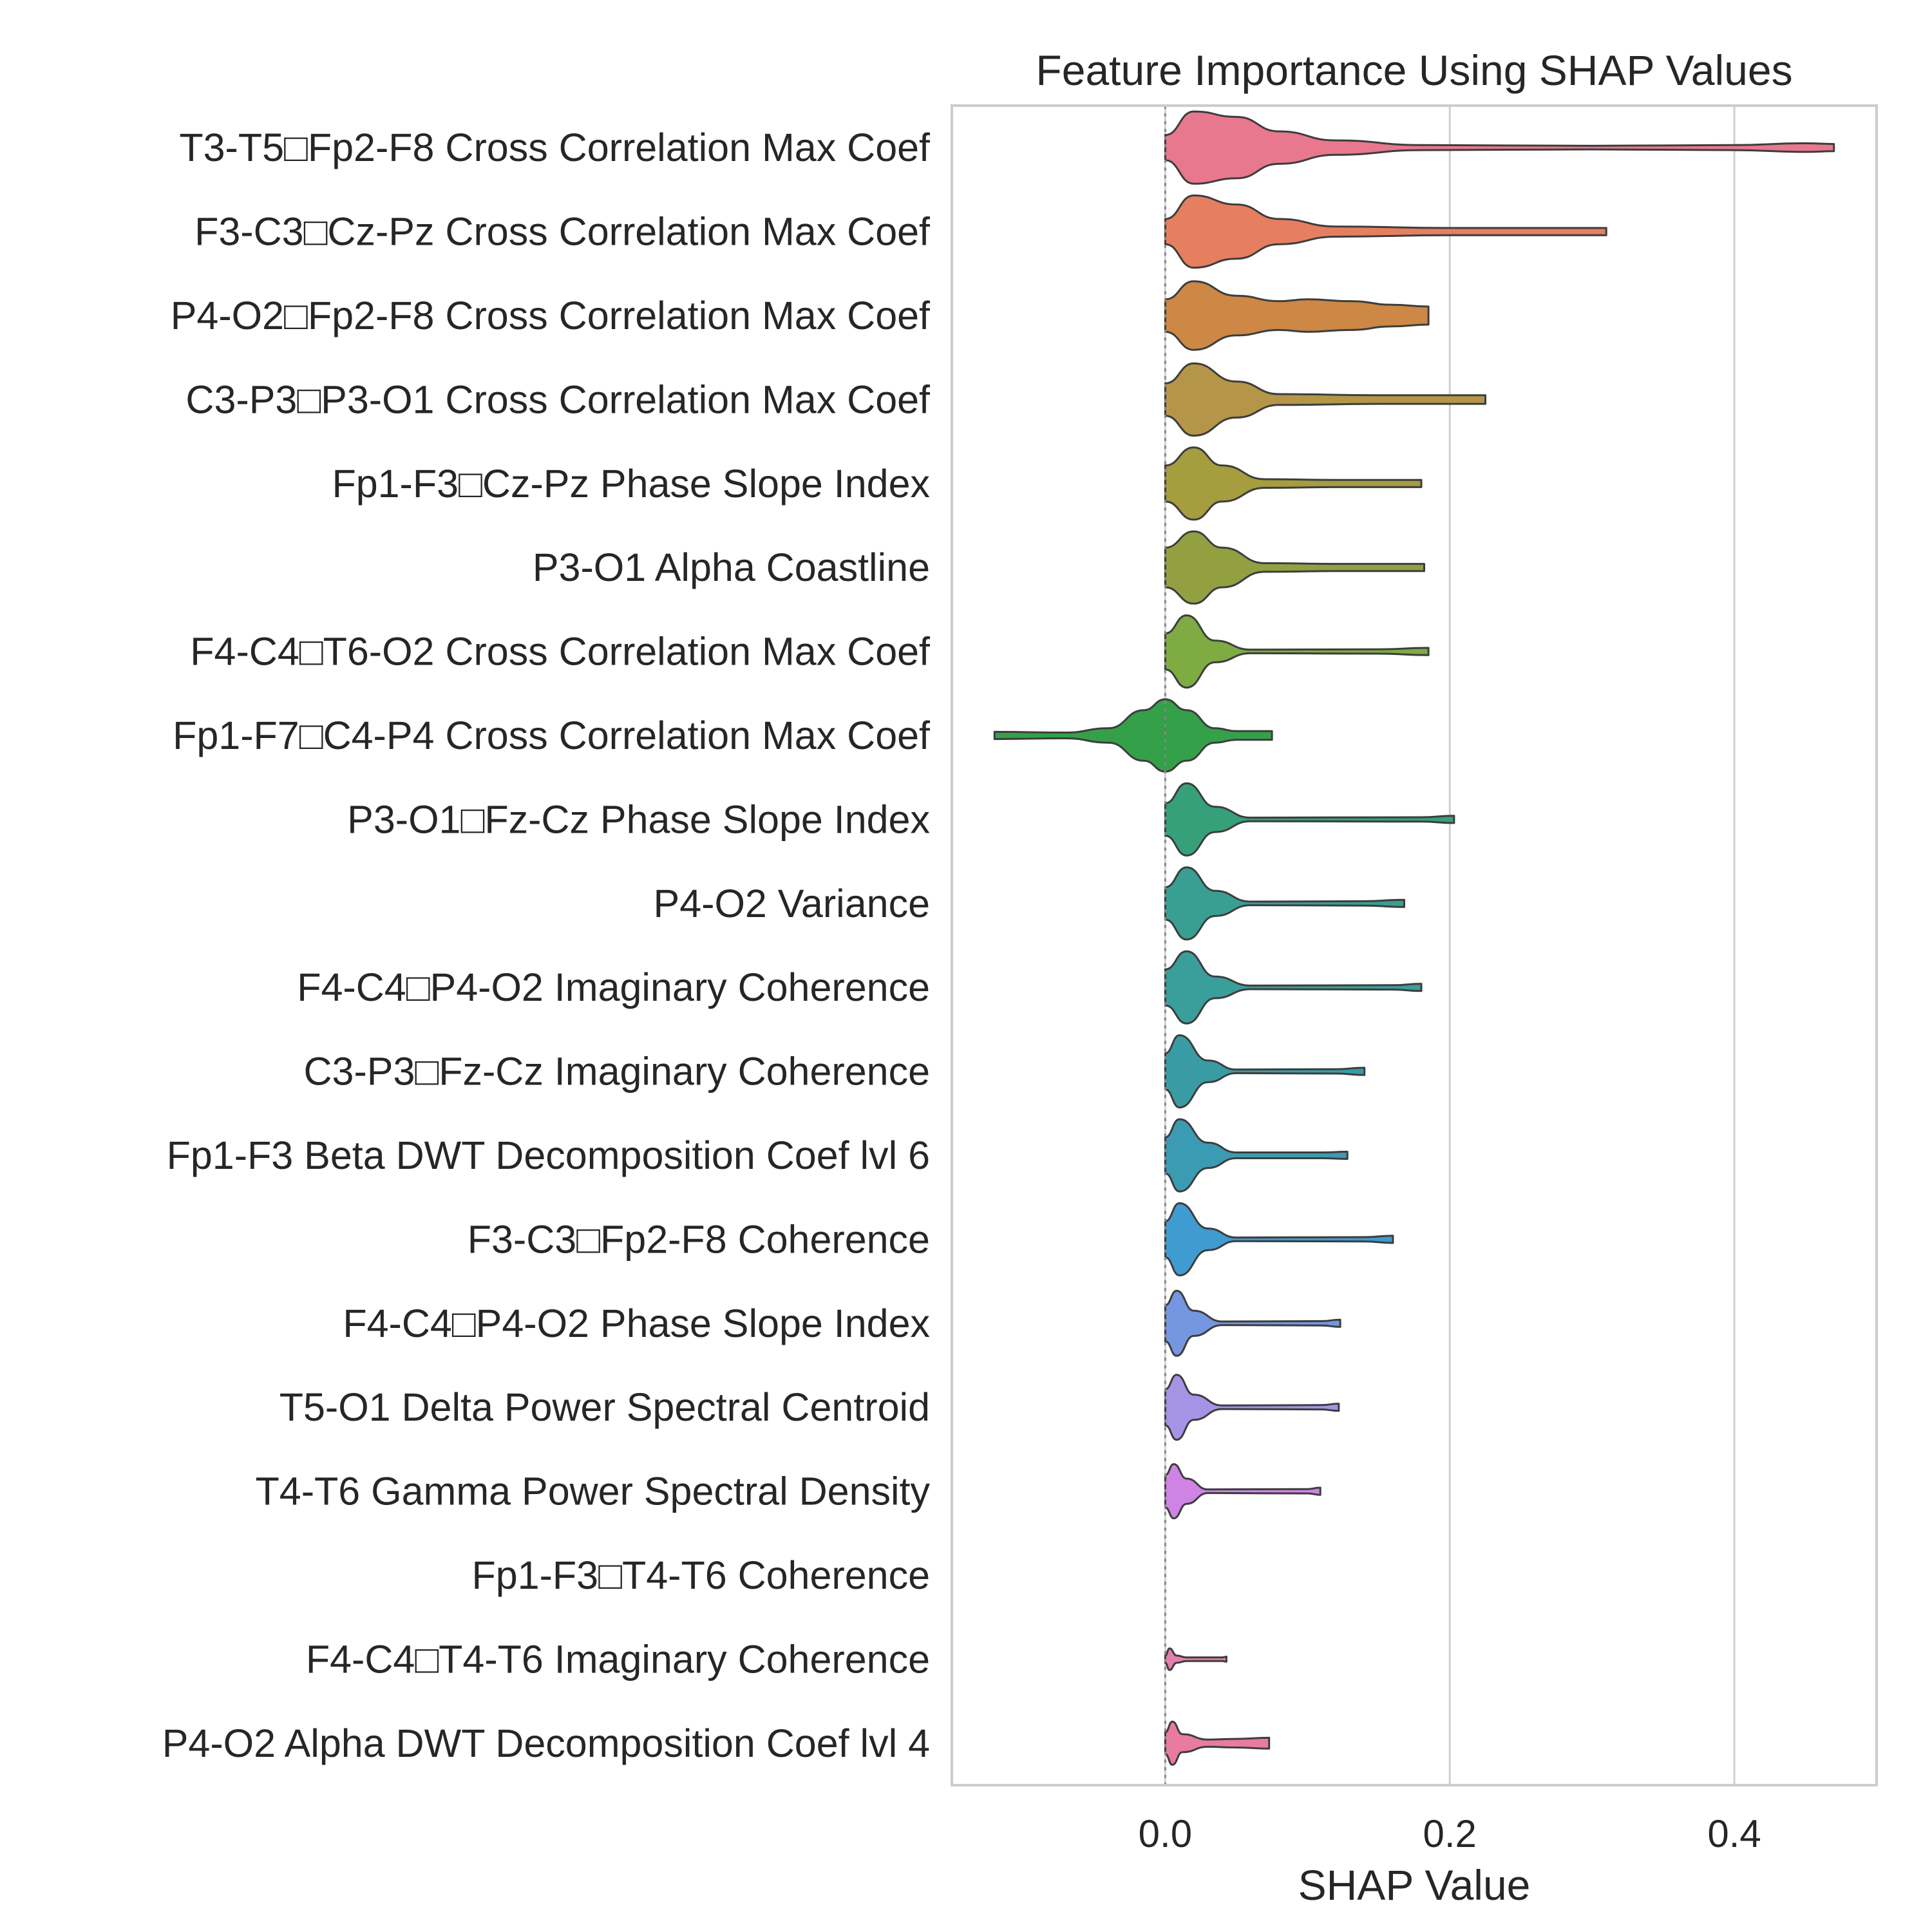 This screenshot has height=1932, width=1932. What do you see at coordinates (613, 987) in the screenshot?
I see `category-label-10: F4-C4□P4-O2 Imaginary Coherence` at bounding box center [613, 987].